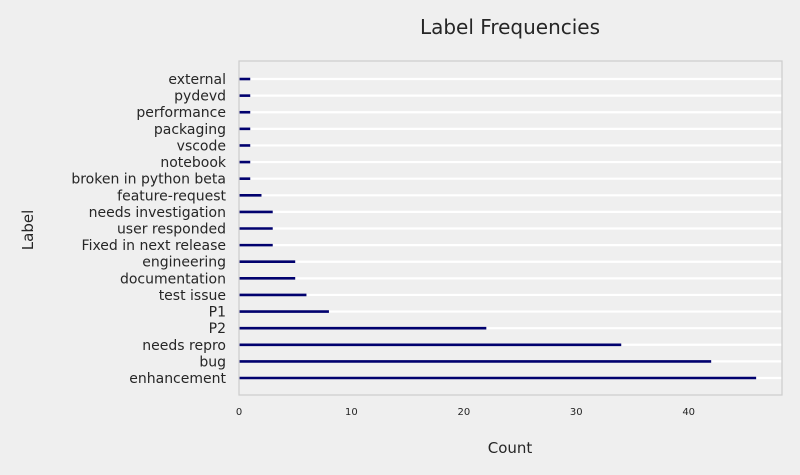  I want to click on y-tick-label: external, so click(197, 80).